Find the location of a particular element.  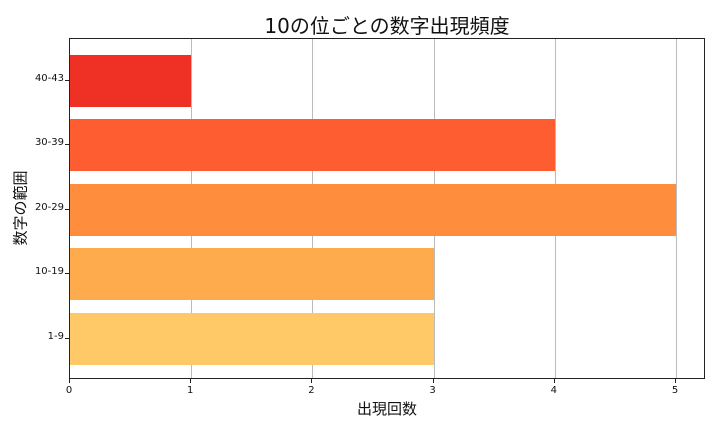

y-tick-label: 1-9 is located at coordinates (55, 336).